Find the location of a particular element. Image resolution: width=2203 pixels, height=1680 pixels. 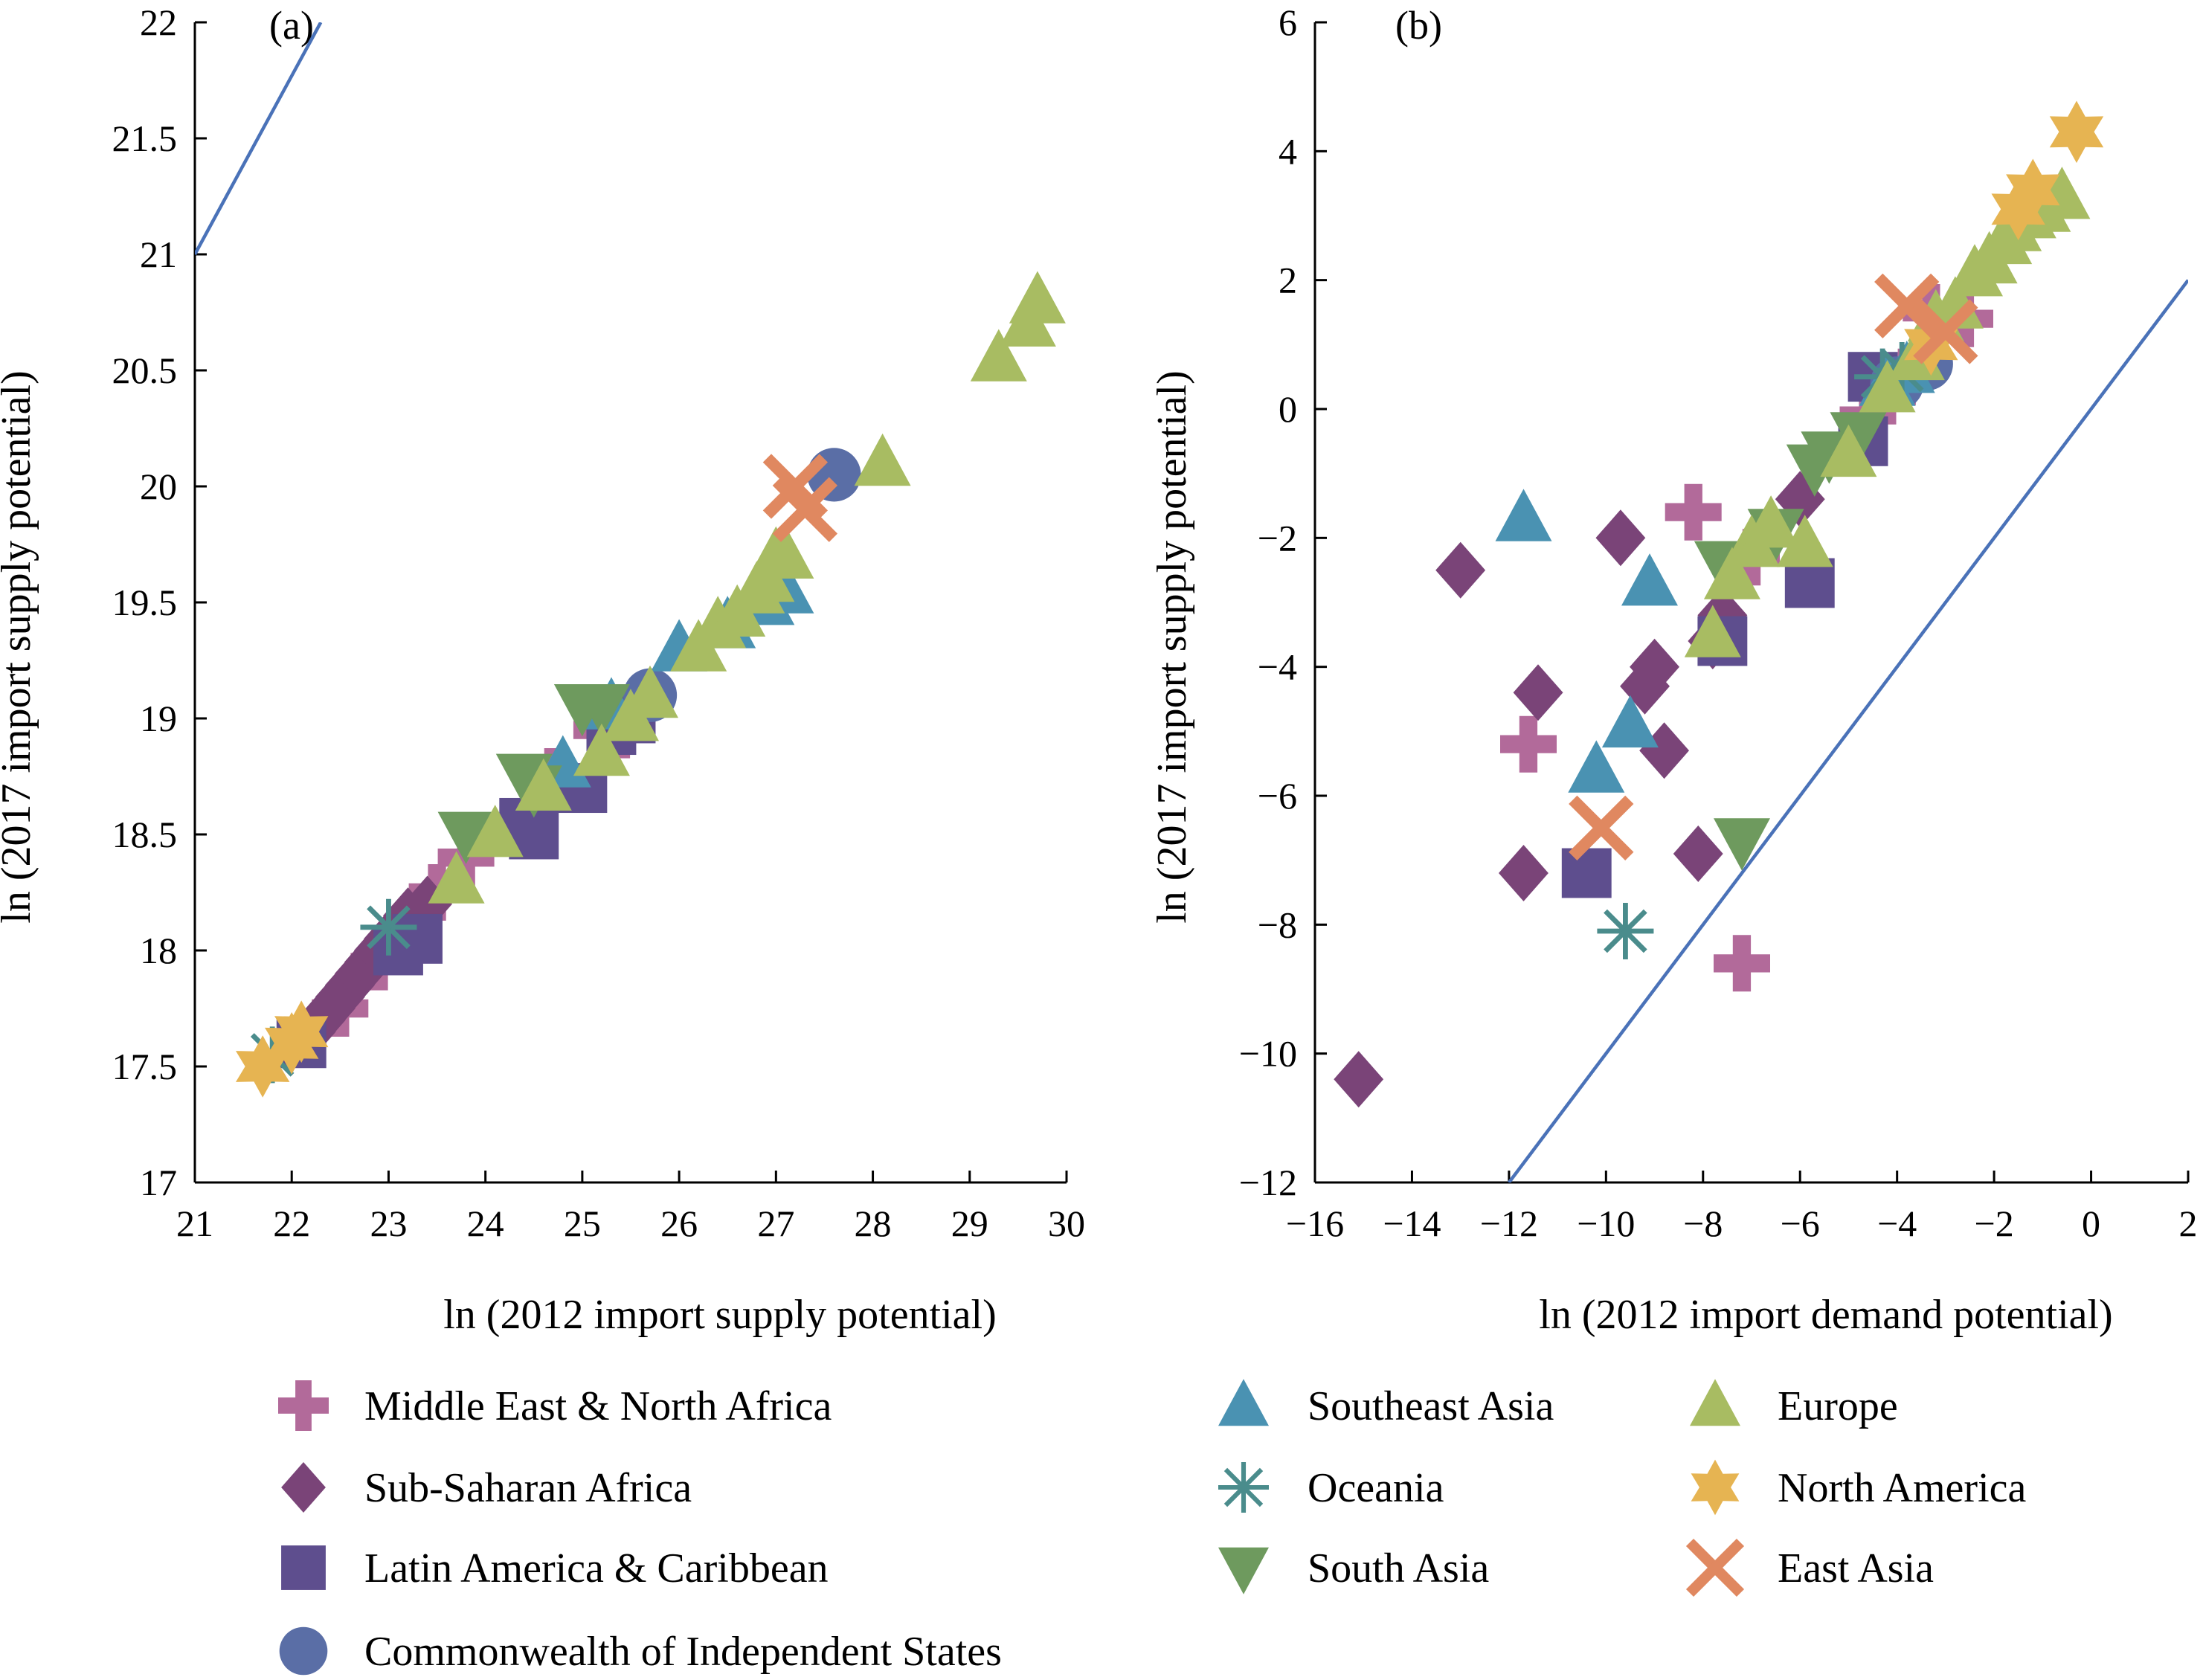

panel-b-y-axis-title: ln (2017 import supply potential) is located at coordinates (1172, 646).